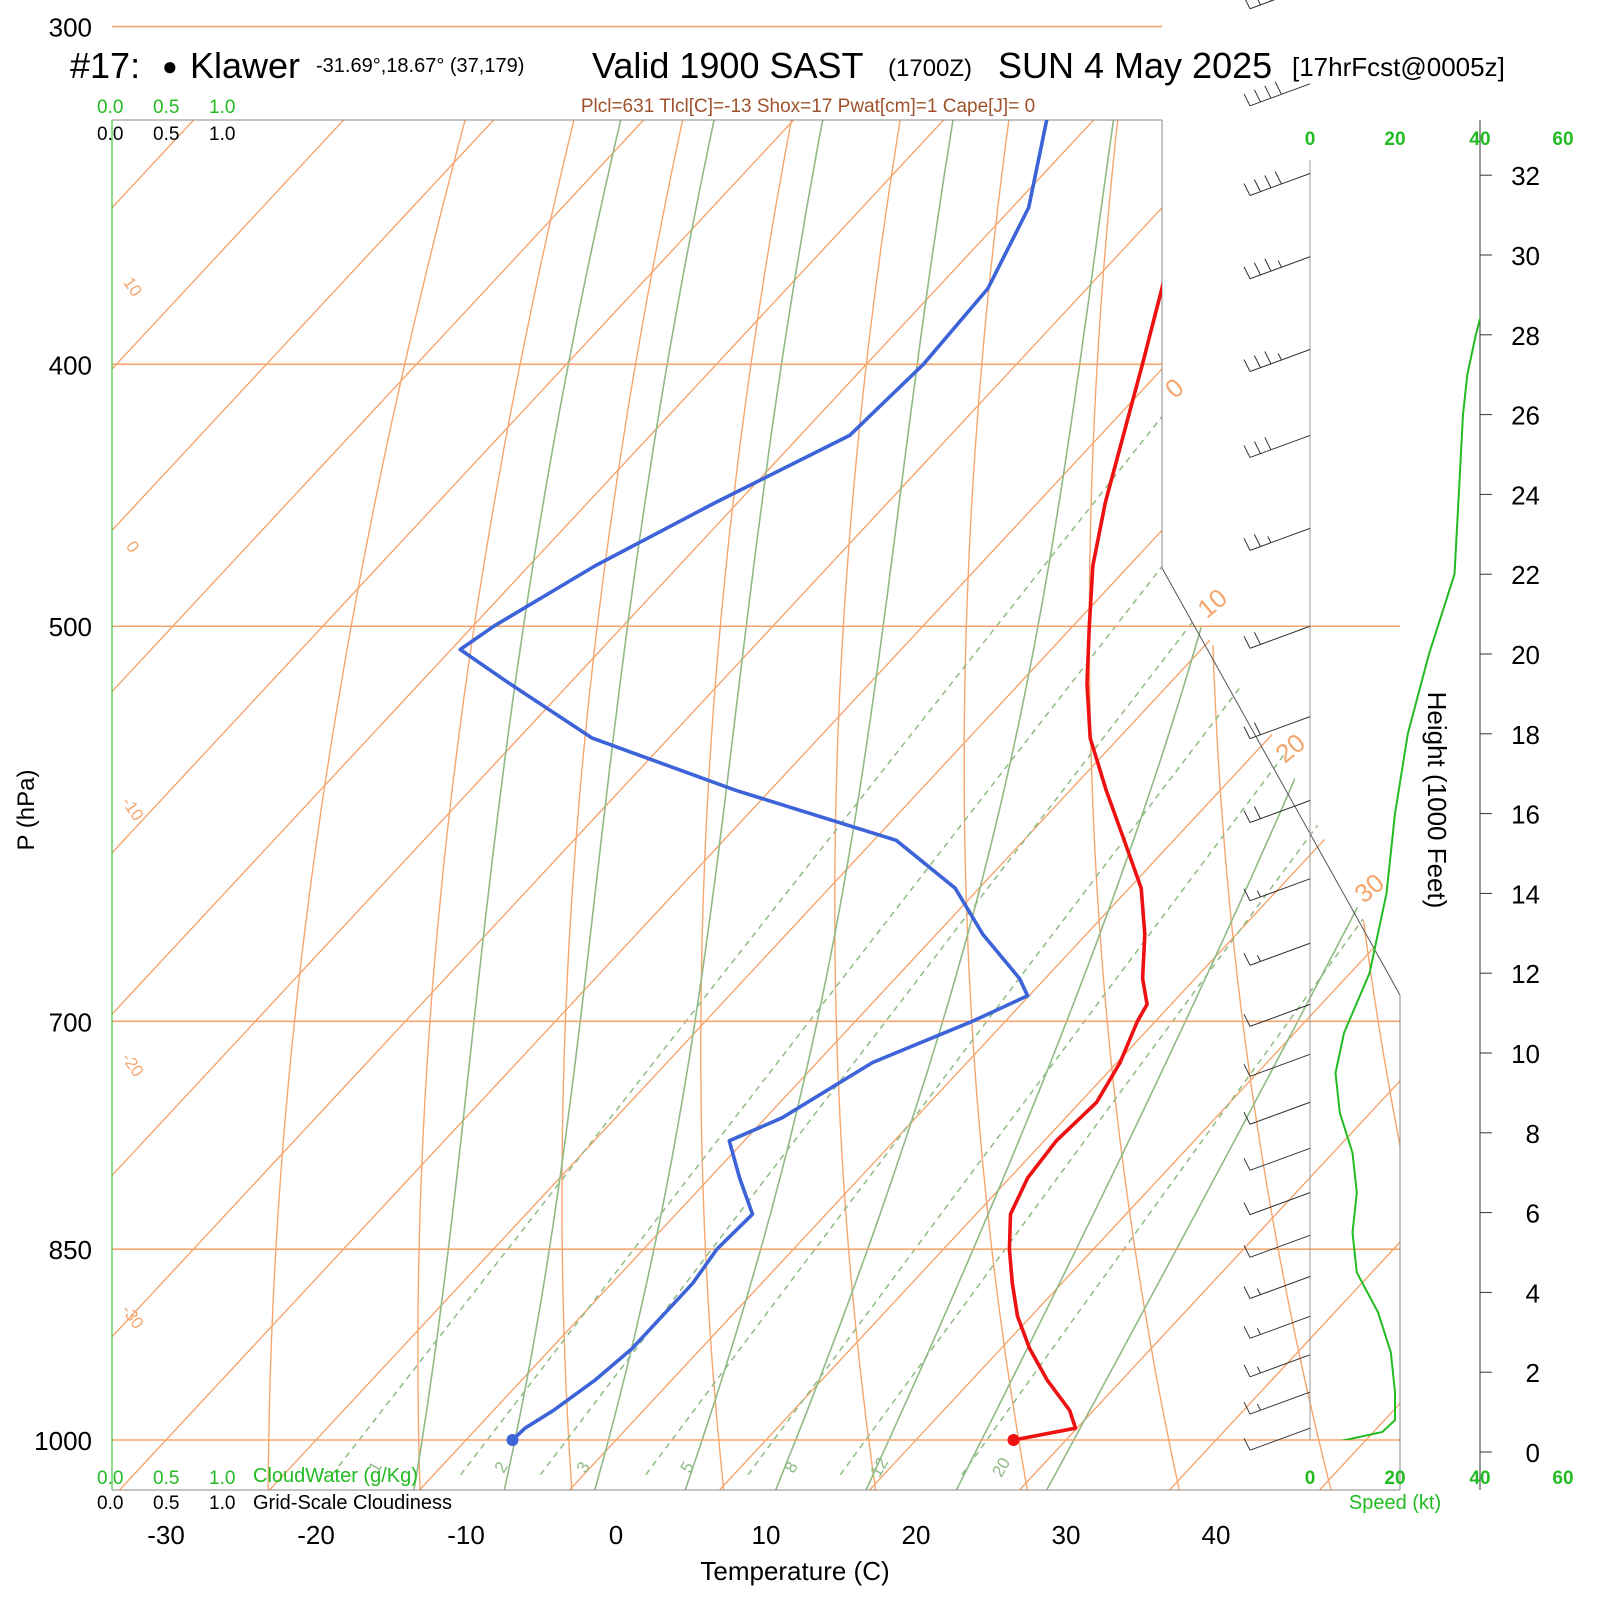 This screenshot has height=1600, width=1600. What do you see at coordinates (1135, 65) in the screenshot?
I see `forecast-date: SUN 4 May 2025` at bounding box center [1135, 65].